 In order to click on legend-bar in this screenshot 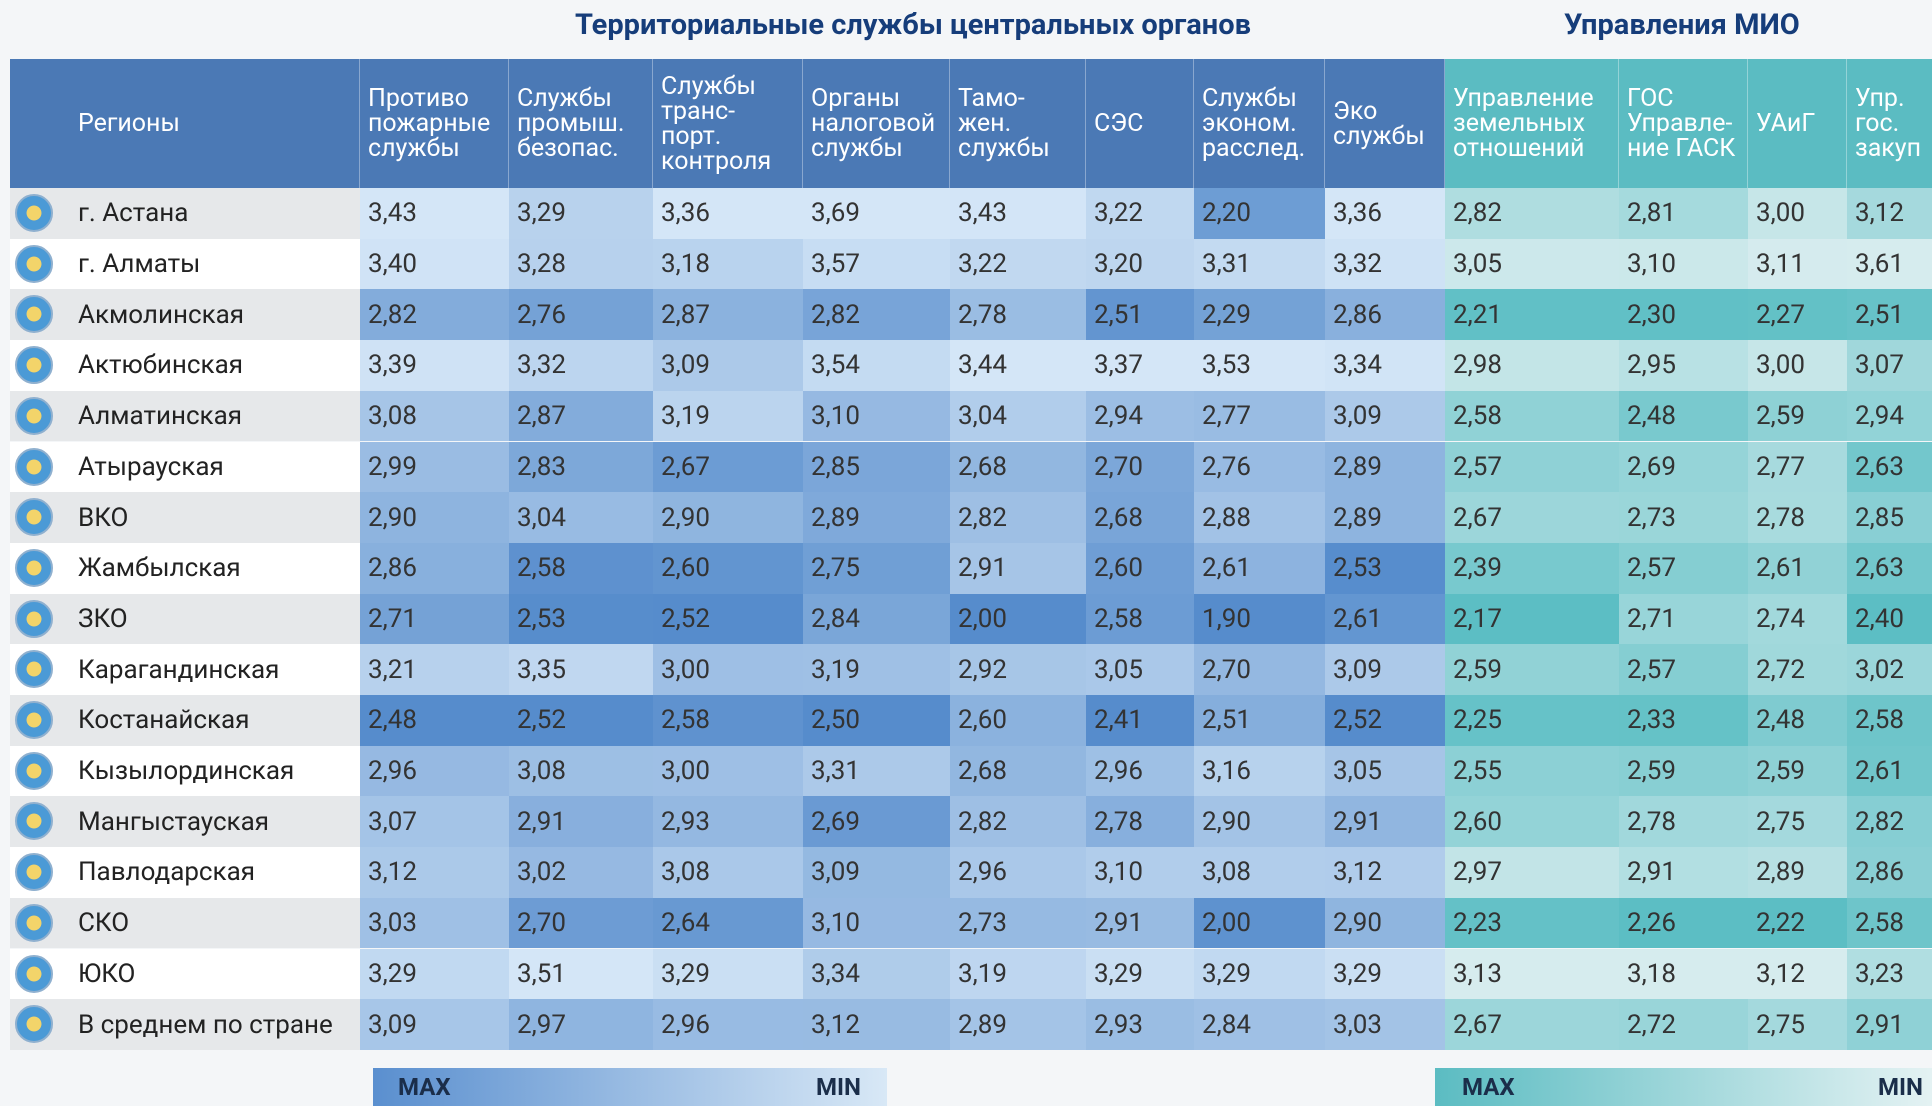, I will do `click(630, 1087)`.